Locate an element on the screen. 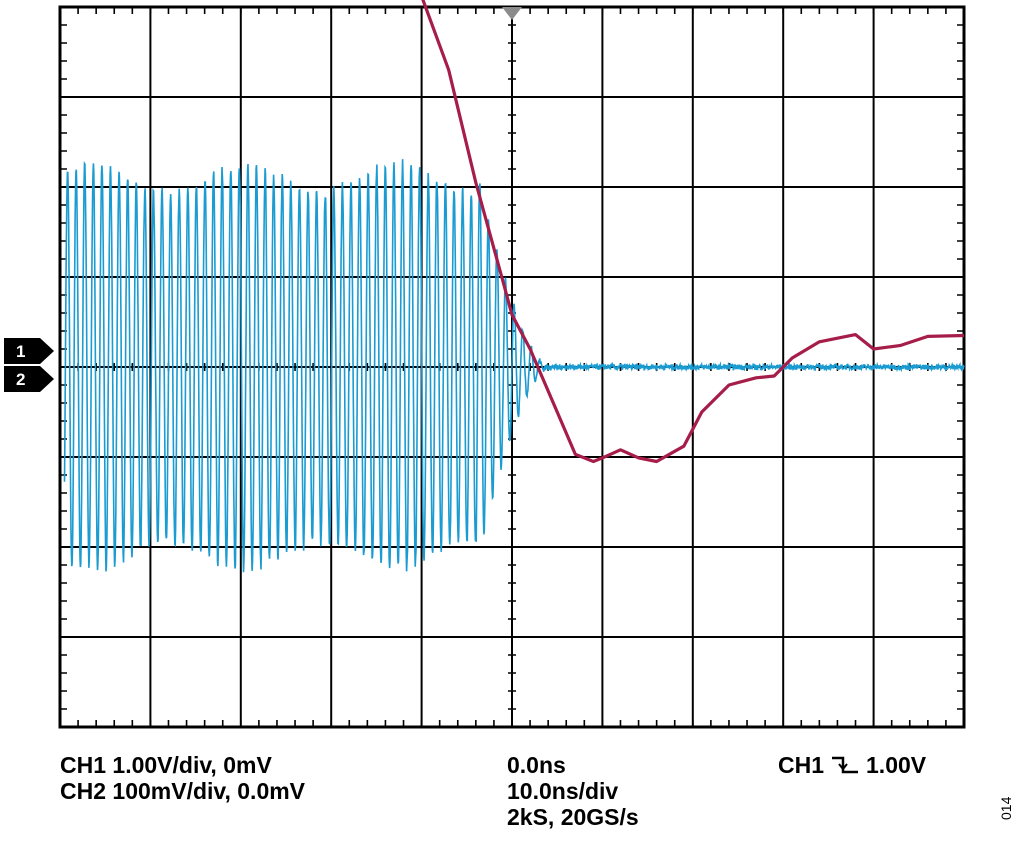  trigger-level: 1.00V is located at coordinates (896, 765).